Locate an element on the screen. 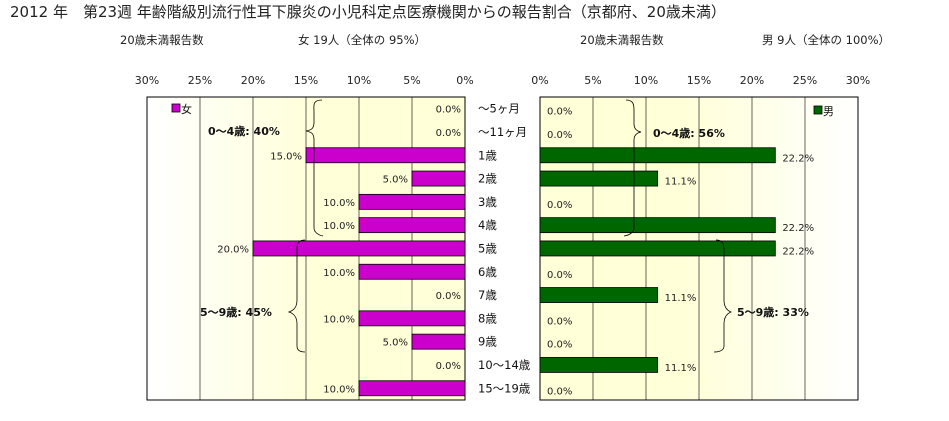 Image resolution: width=949 pixels, height=421 pixels. left-x-tick-label: 15% is located at coordinates (306, 80).